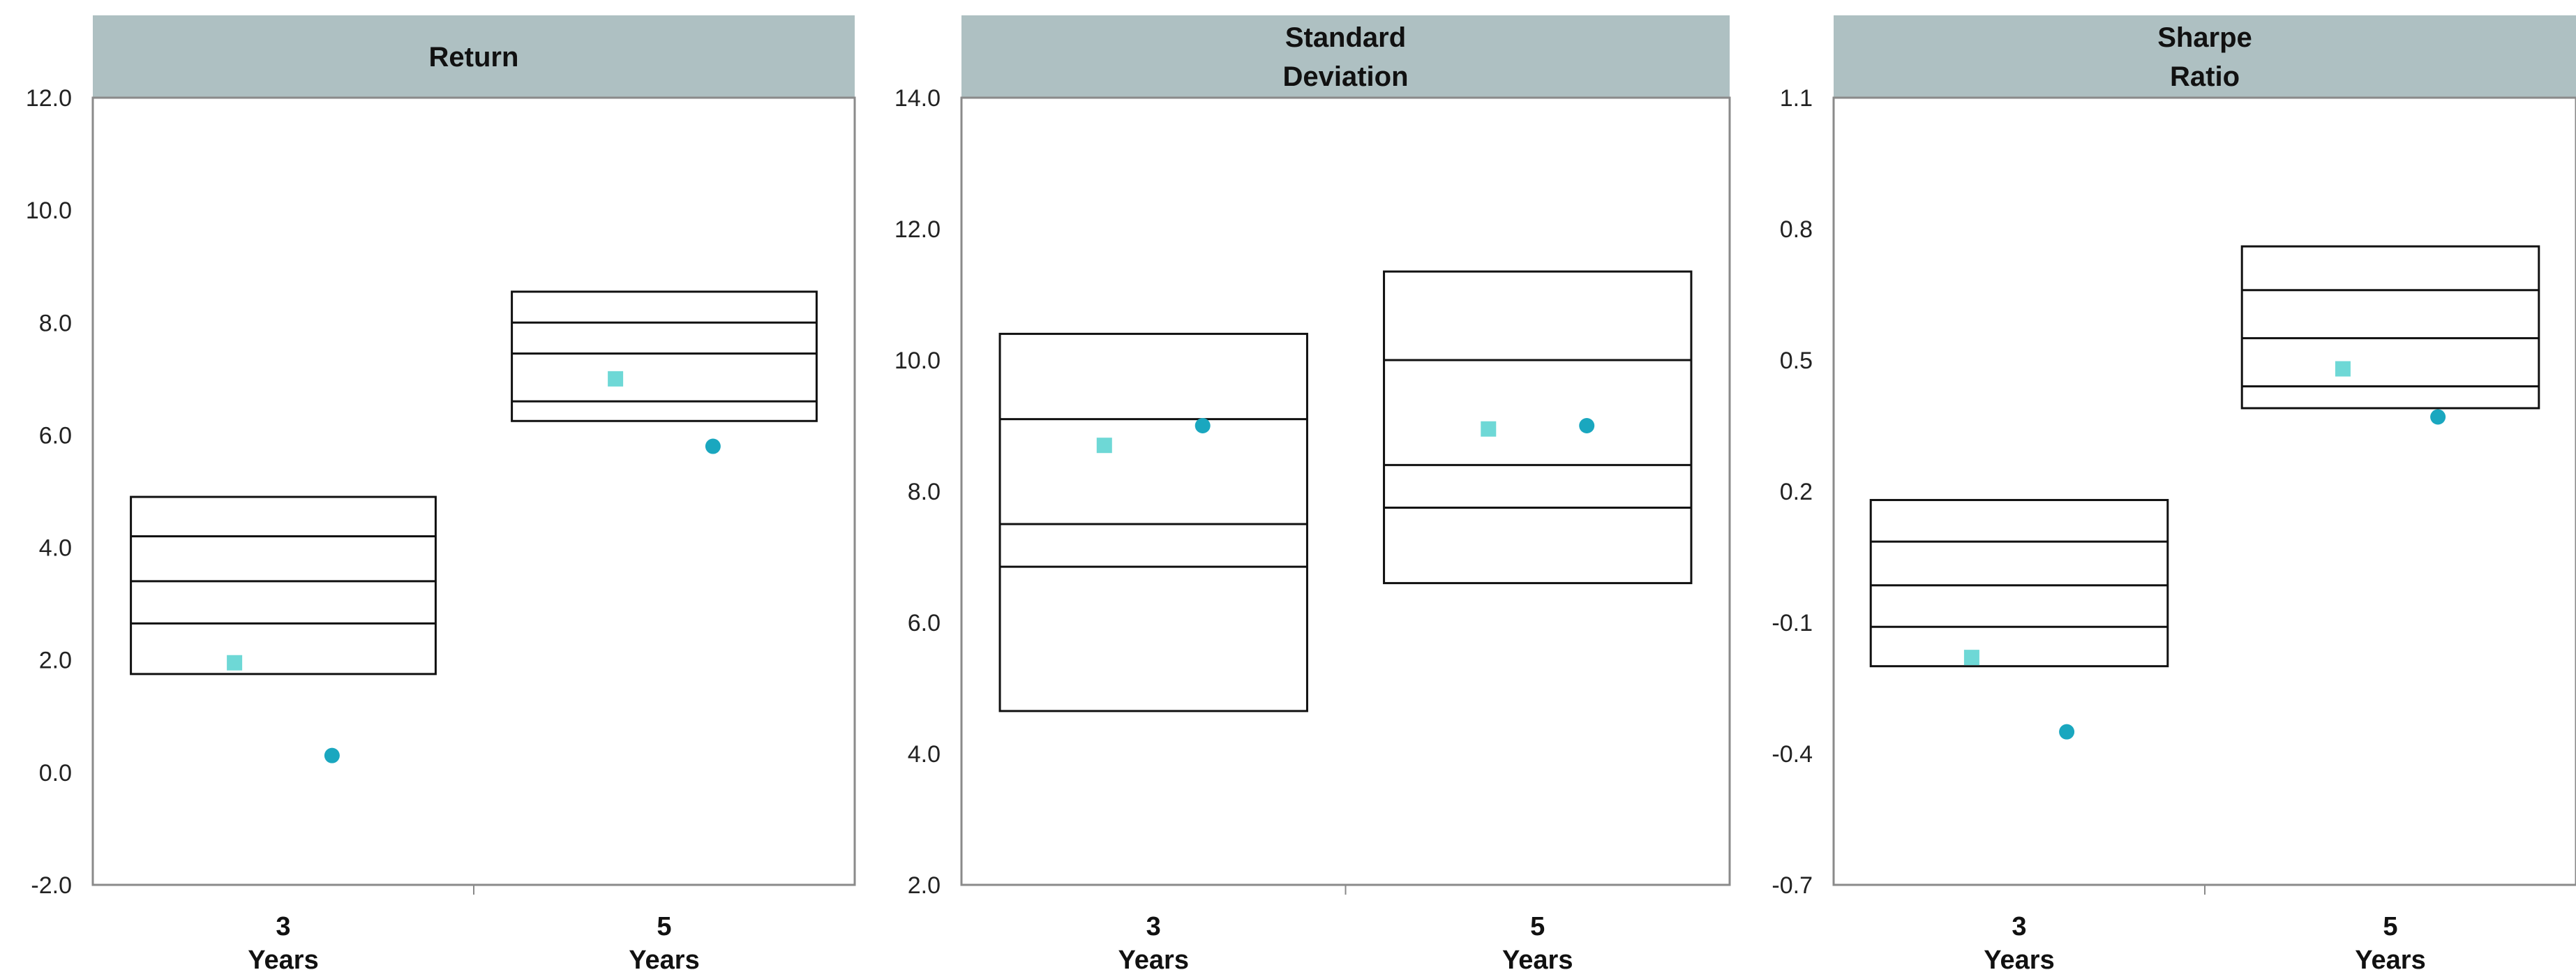 The height and width of the screenshot is (970, 2576). What do you see at coordinates (1345, 37) in the screenshot?
I see `panel-title: Standard` at bounding box center [1345, 37].